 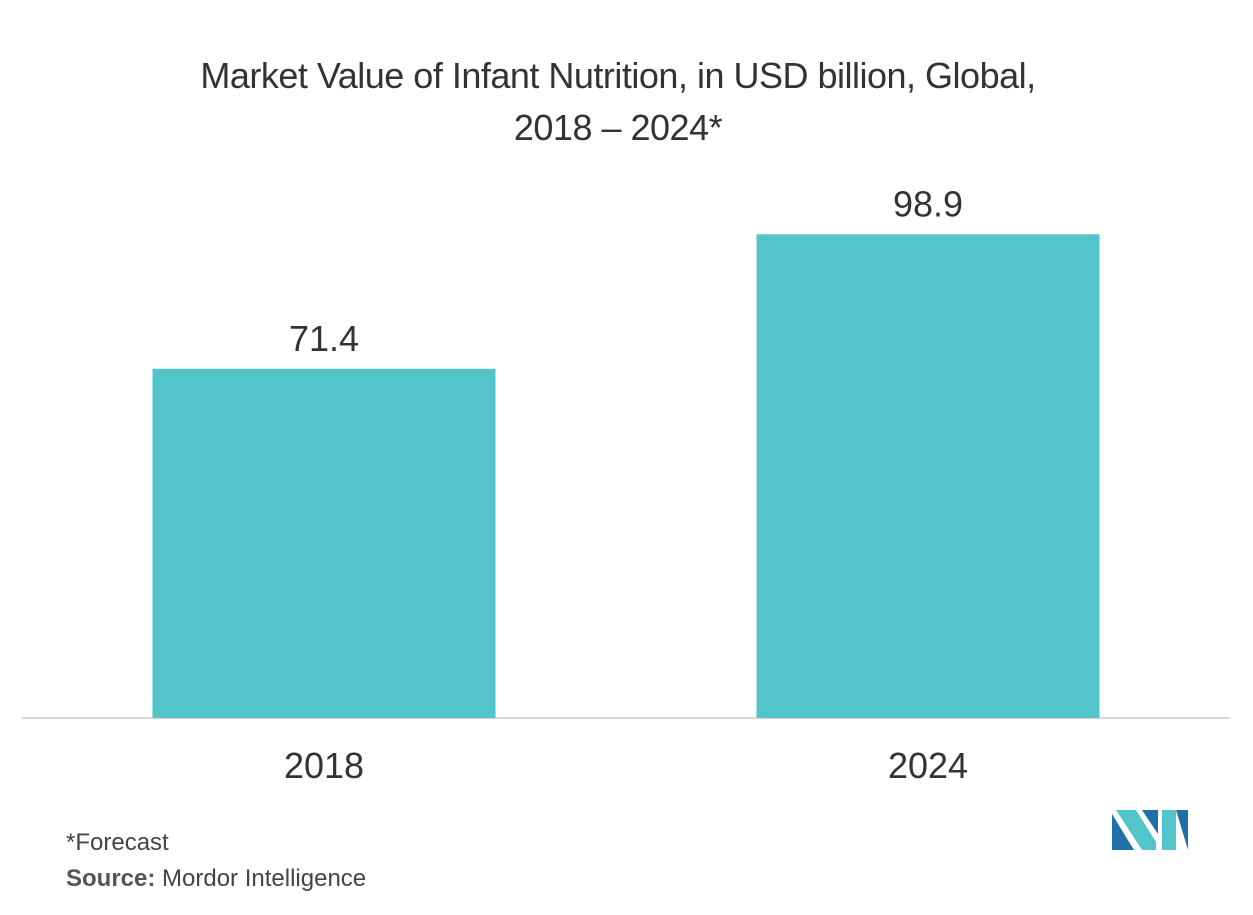 What do you see at coordinates (928, 765) in the screenshot?
I see `x-tick-label-2024: 2024` at bounding box center [928, 765].